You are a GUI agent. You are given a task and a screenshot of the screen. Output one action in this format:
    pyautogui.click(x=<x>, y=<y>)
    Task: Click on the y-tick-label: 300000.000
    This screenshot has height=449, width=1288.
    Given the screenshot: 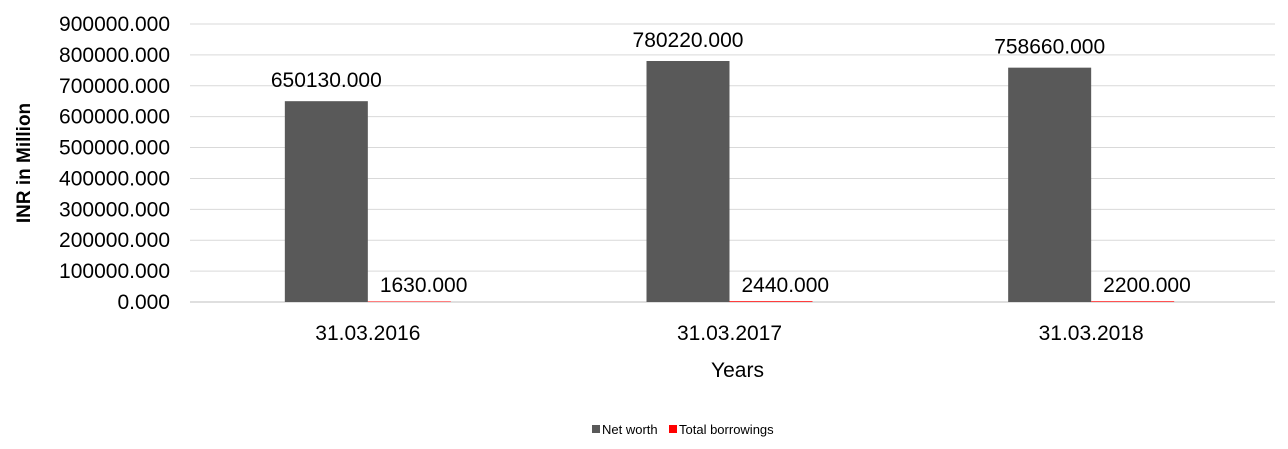 What is the action you would take?
    pyautogui.click(x=114, y=209)
    